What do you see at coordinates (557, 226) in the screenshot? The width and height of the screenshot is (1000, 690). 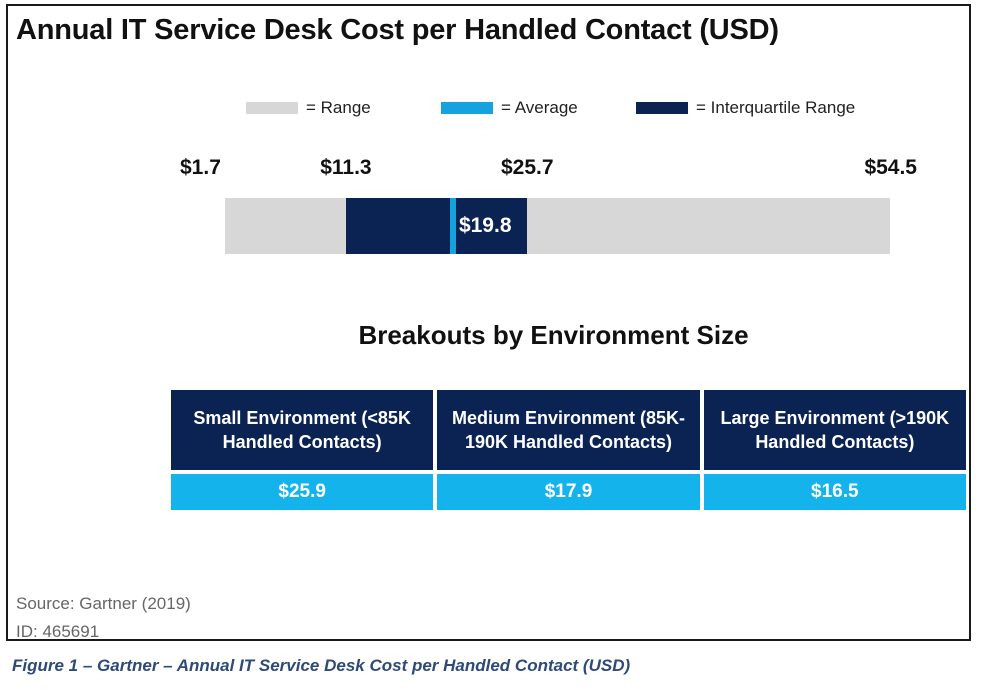 I see `range-bar` at bounding box center [557, 226].